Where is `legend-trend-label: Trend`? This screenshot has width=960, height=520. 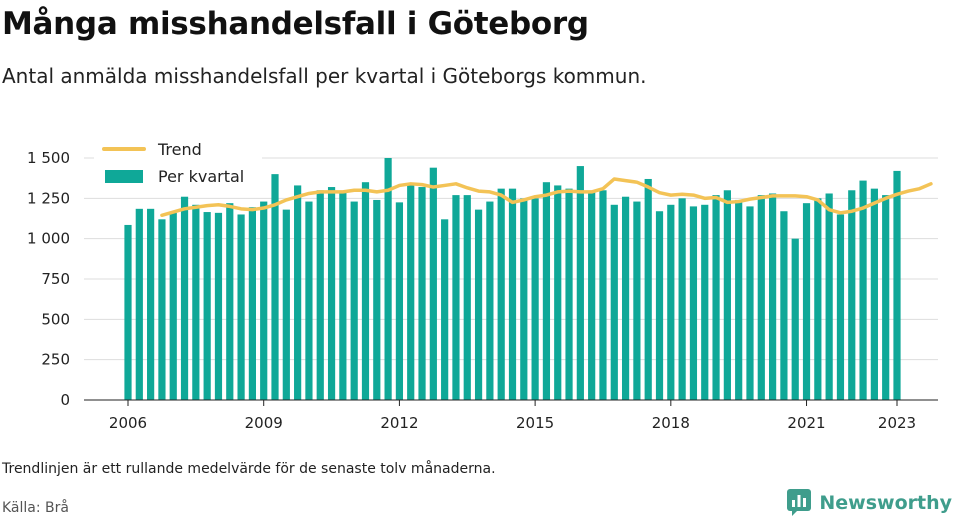 legend-trend-label: Trend is located at coordinates (179, 149).